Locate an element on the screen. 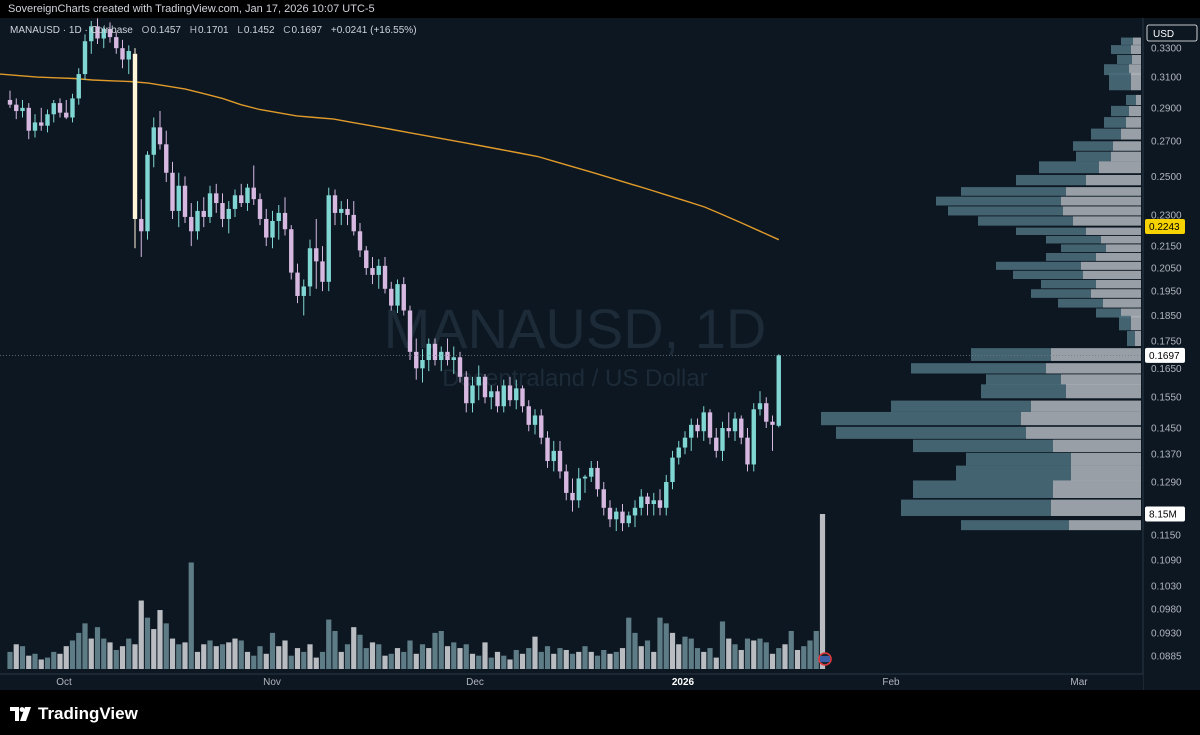  watermark-subtitle: Decentraland / US Dollar is located at coordinates (574, 378).